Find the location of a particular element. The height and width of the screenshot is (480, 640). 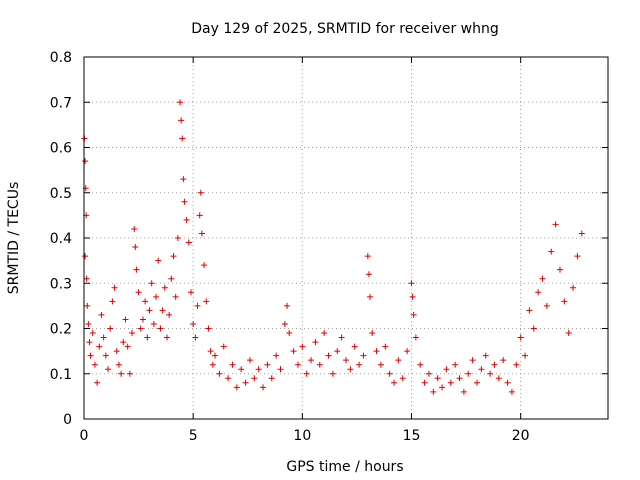

x-tick-label: 10 is located at coordinates (302, 436).